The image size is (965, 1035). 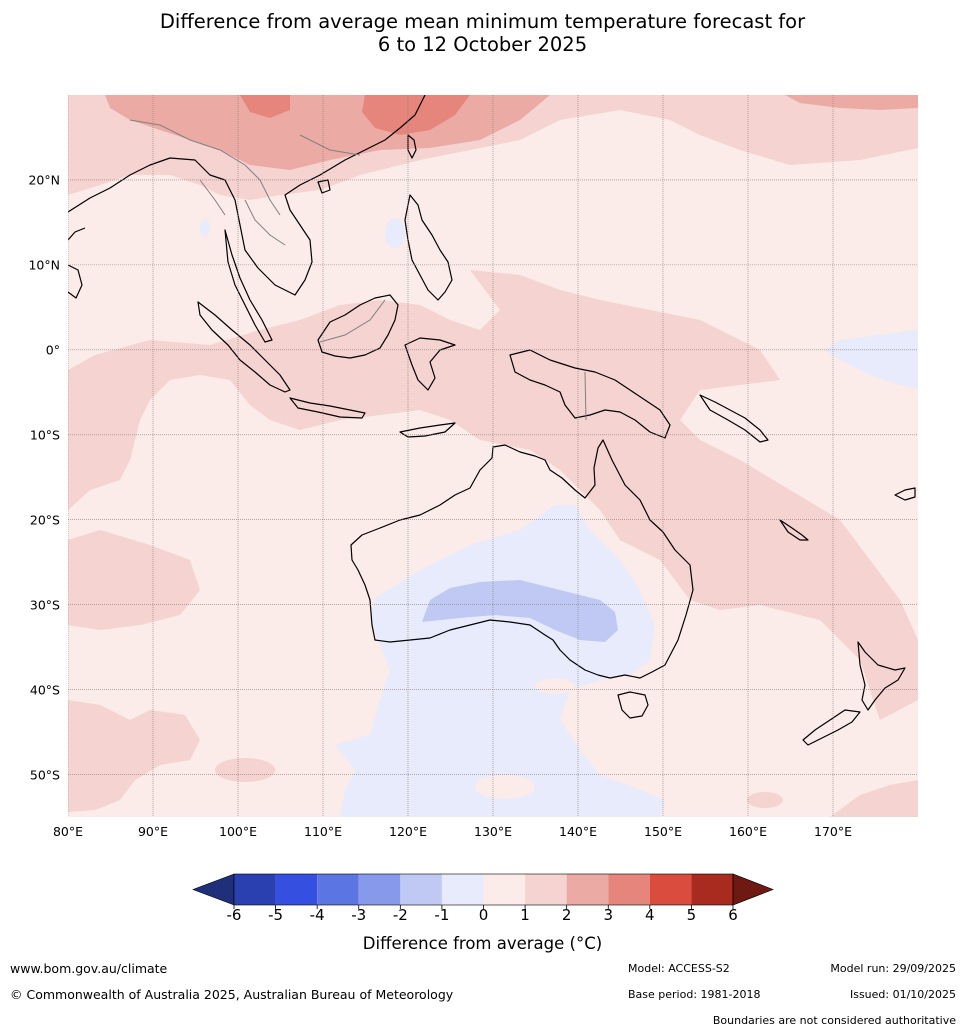 What do you see at coordinates (851, 102) in the screenshot?
I see `anomaly-region-northeast-warm` at bounding box center [851, 102].